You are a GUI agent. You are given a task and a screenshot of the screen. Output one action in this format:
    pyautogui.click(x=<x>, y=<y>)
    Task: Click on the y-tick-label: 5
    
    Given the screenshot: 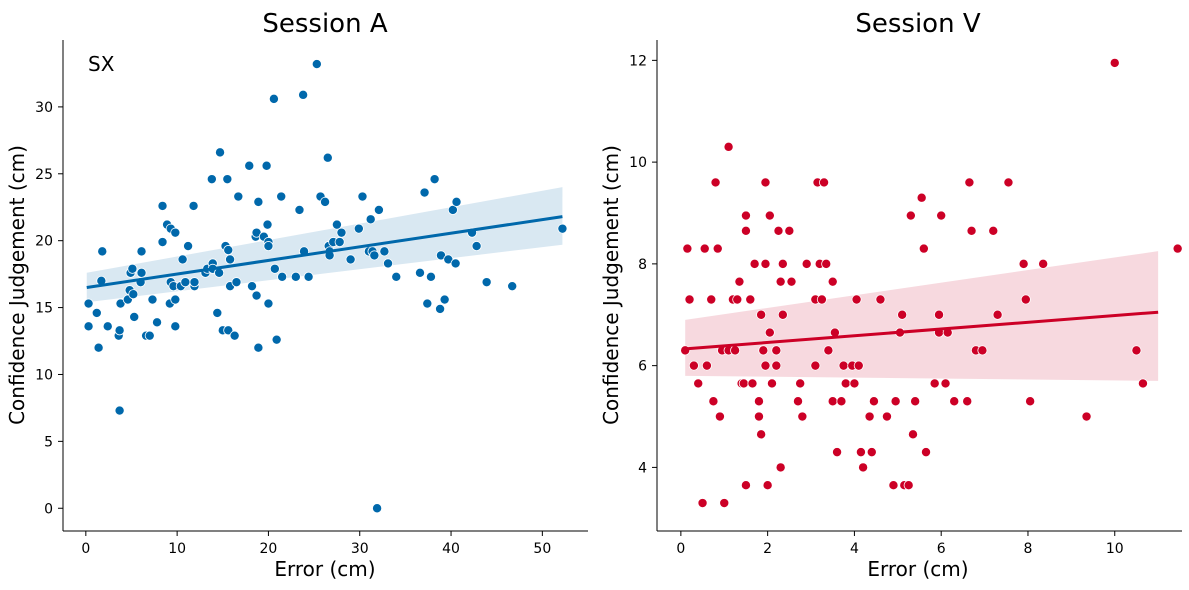 What is the action you would take?
    pyautogui.click(x=48, y=442)
    